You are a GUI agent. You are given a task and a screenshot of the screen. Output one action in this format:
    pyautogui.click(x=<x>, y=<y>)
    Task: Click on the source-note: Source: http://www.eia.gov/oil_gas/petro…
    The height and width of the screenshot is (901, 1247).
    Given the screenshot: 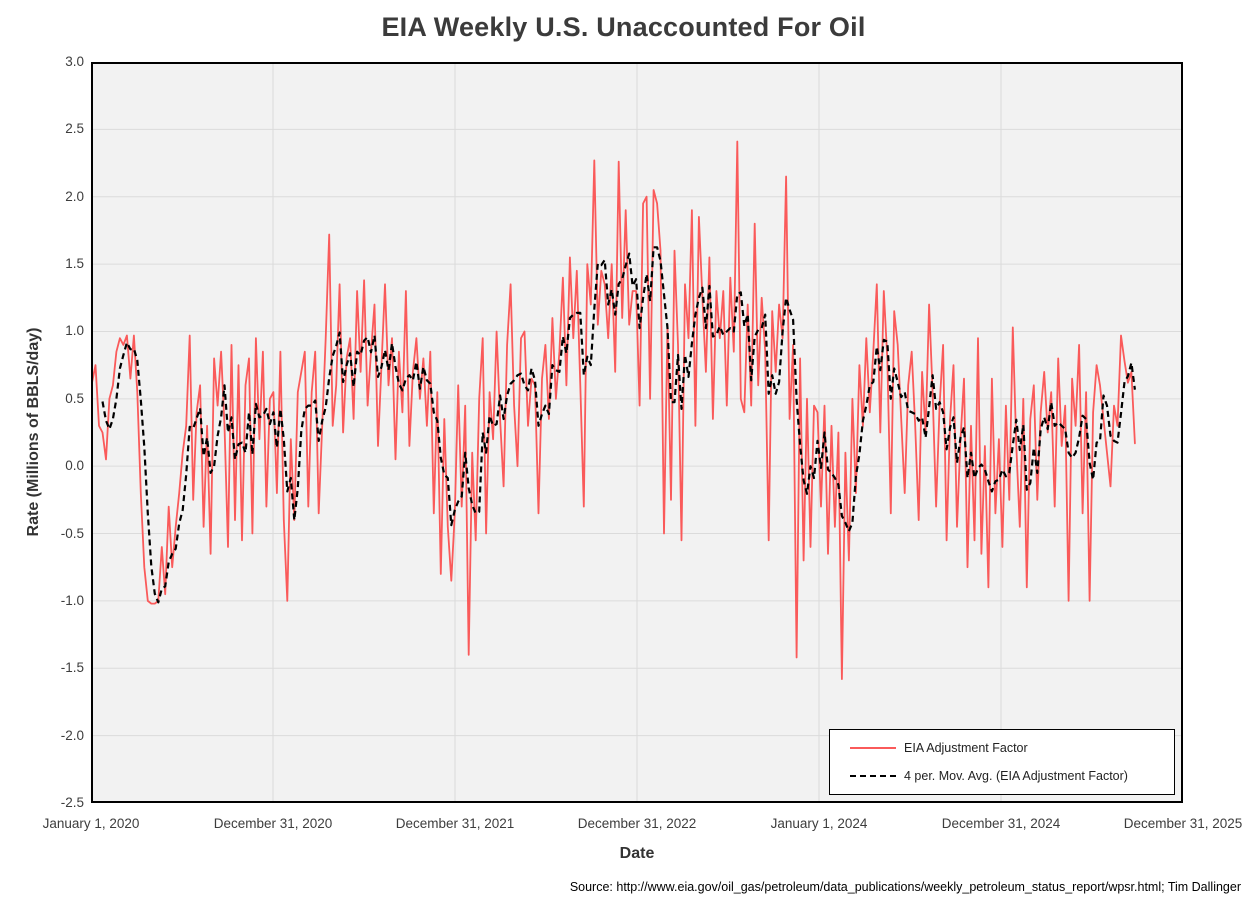 What is the action you would take?
    pyautogui.click(x=905, y=887)
    